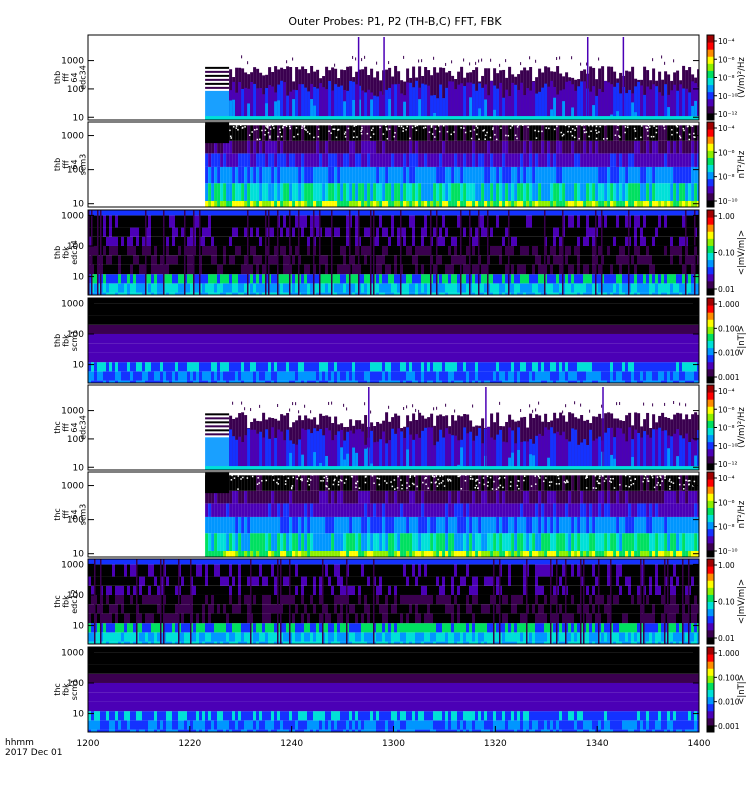 The image size is (750, 800). What do you see at coordinates (742, 77) in the screenshot?
I see `colorbar-label: (V/m)²/Hz` at bounding box center [742, 77].